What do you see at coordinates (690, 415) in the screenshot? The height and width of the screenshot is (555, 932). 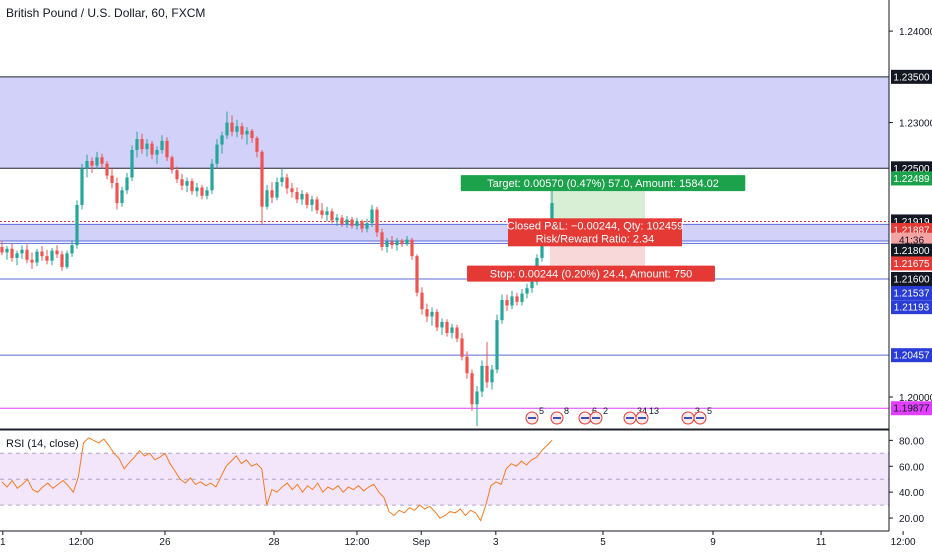 I see `economic-event-marker: 3` at bounding box center [690, 415].